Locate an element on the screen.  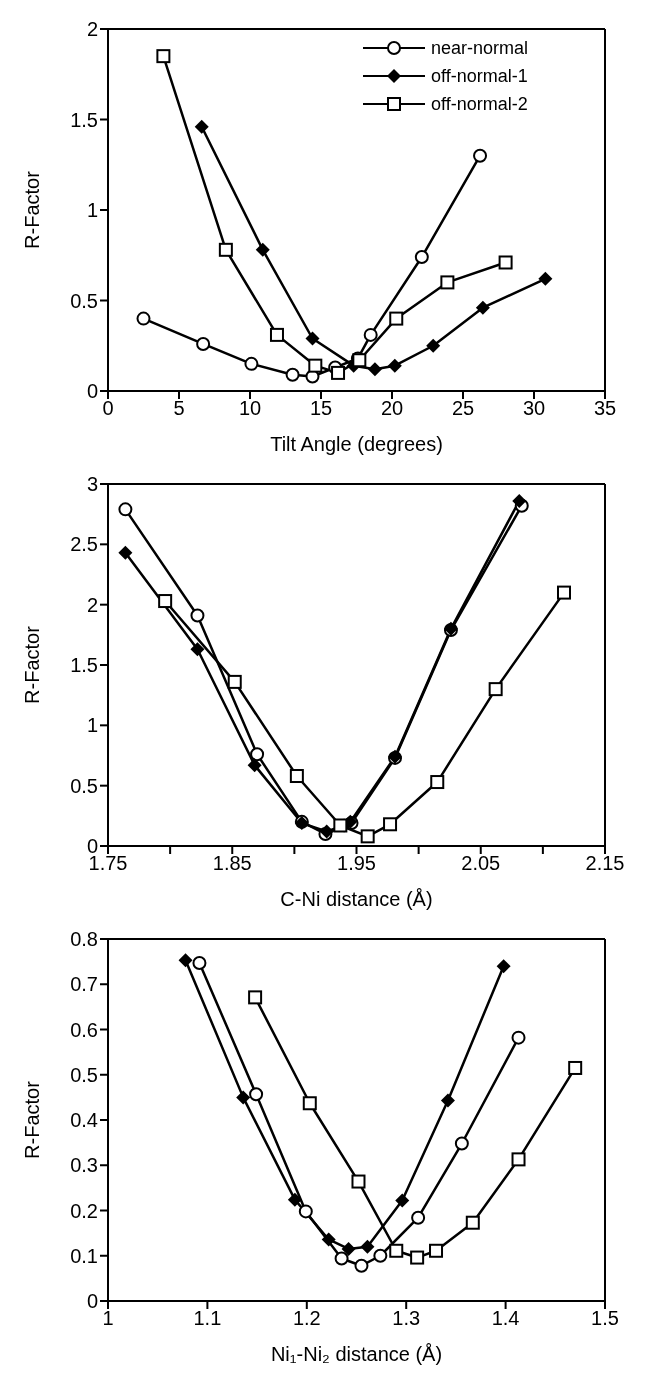
y-tick-label: 0.4 is located at coordinates (84, 1120).